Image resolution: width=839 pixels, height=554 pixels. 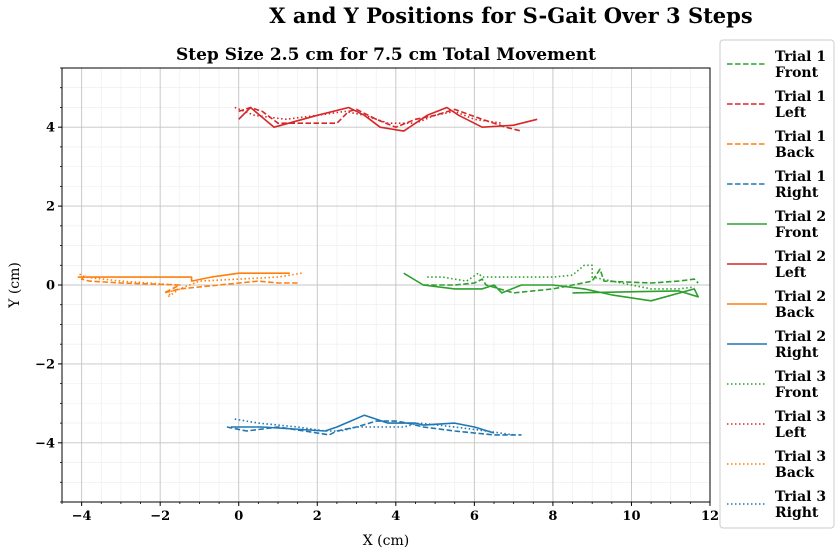 What do you see at coordinates (777, 284) in the screenshot?
I see `legend-frame` at bounding box center [777, 284].